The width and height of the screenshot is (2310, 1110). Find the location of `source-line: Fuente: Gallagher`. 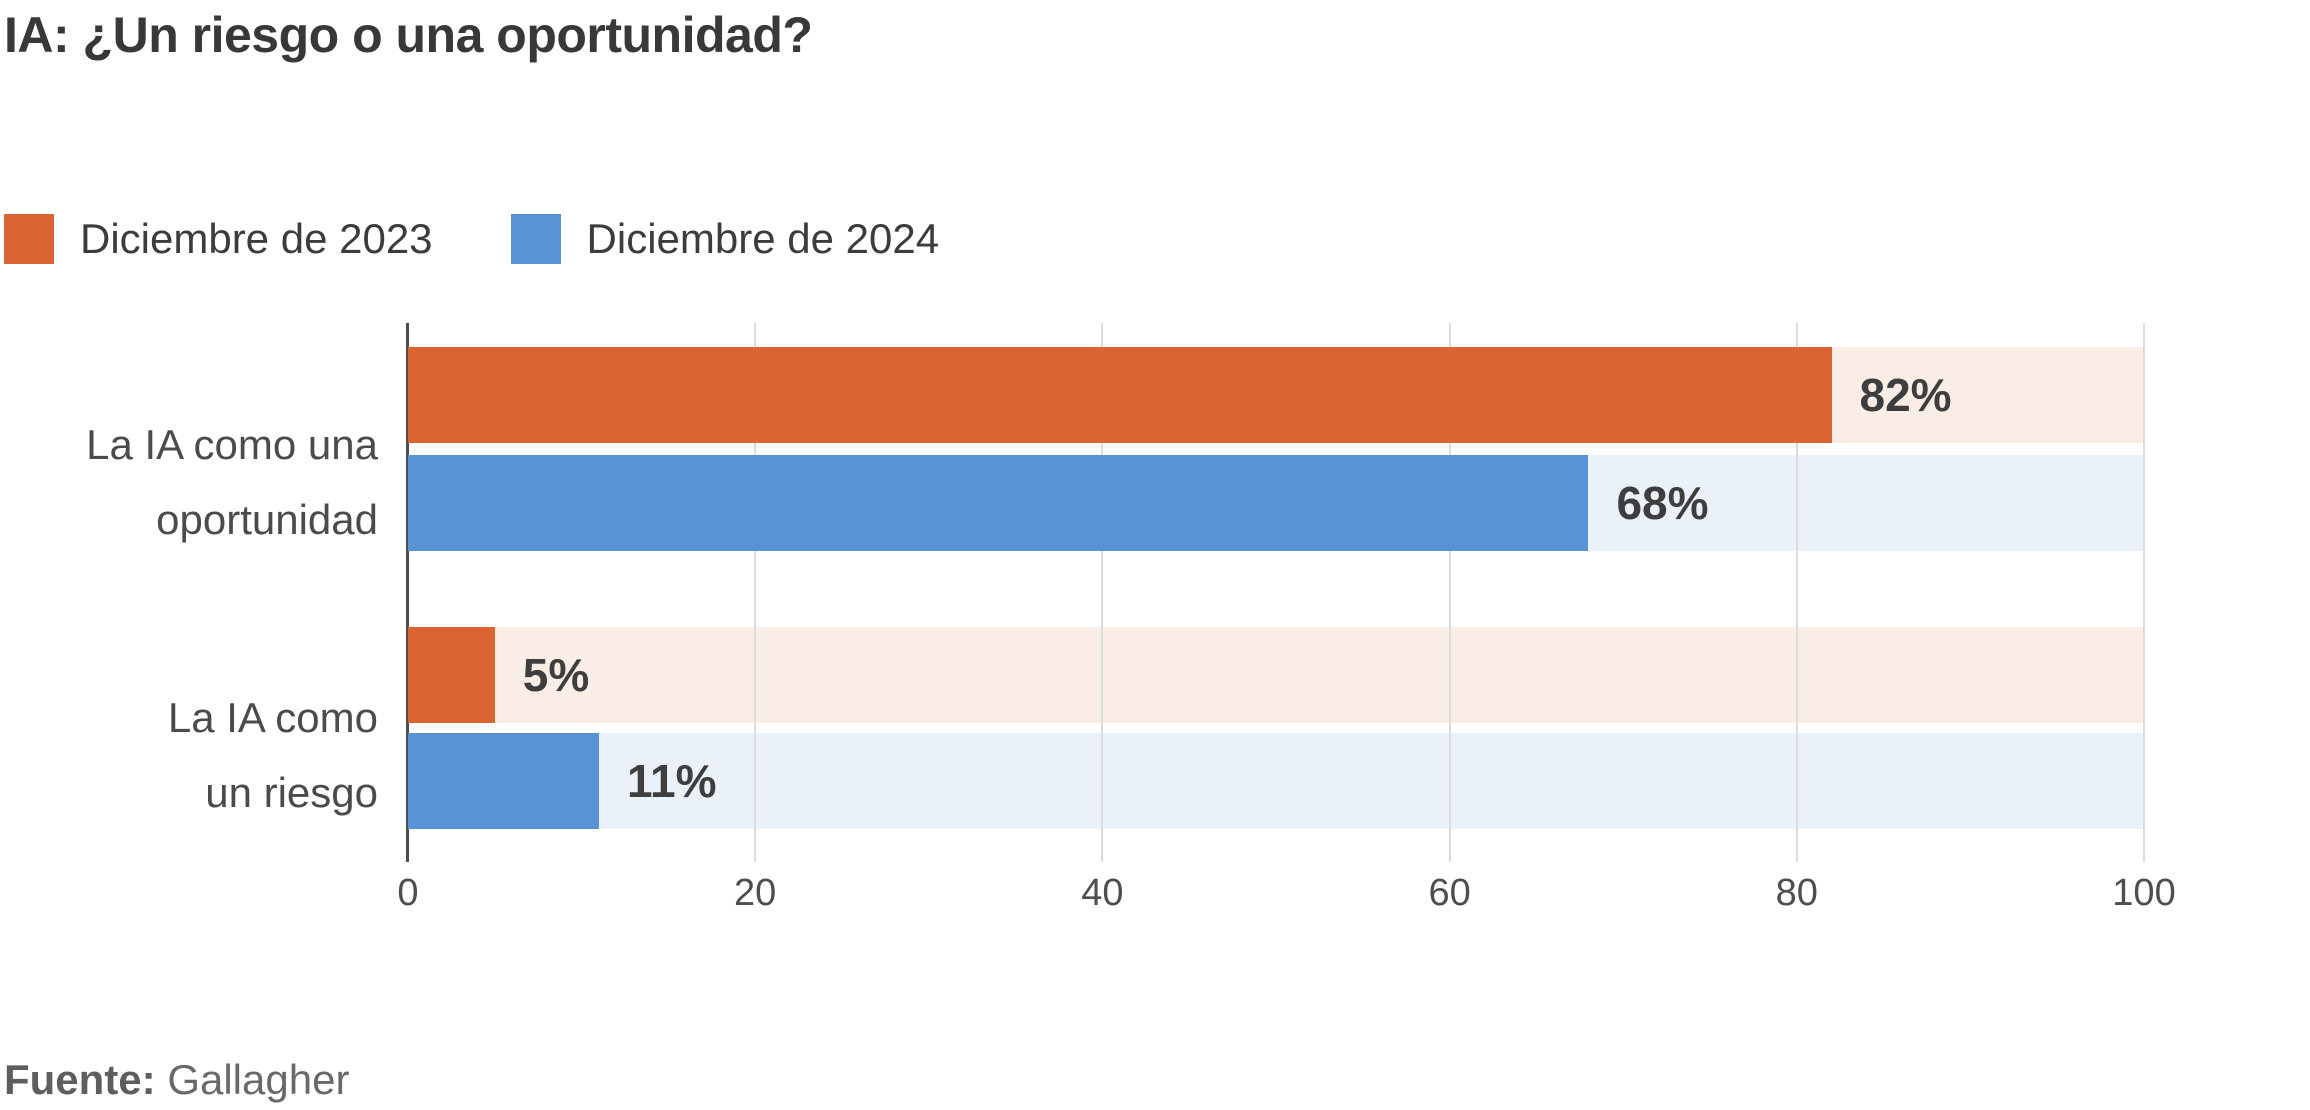

source-line: Fuente: Gallagher is located at coordinates (176, 1080).